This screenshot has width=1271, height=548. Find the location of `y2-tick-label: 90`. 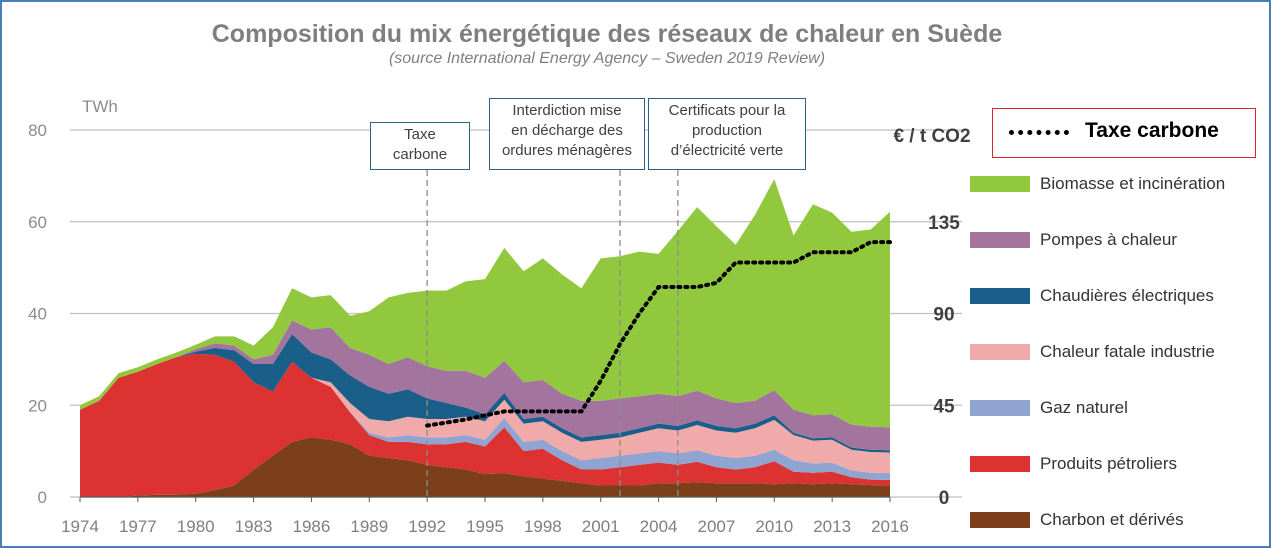

y2-tick-label: 90 is located at coordinates (943, 315).